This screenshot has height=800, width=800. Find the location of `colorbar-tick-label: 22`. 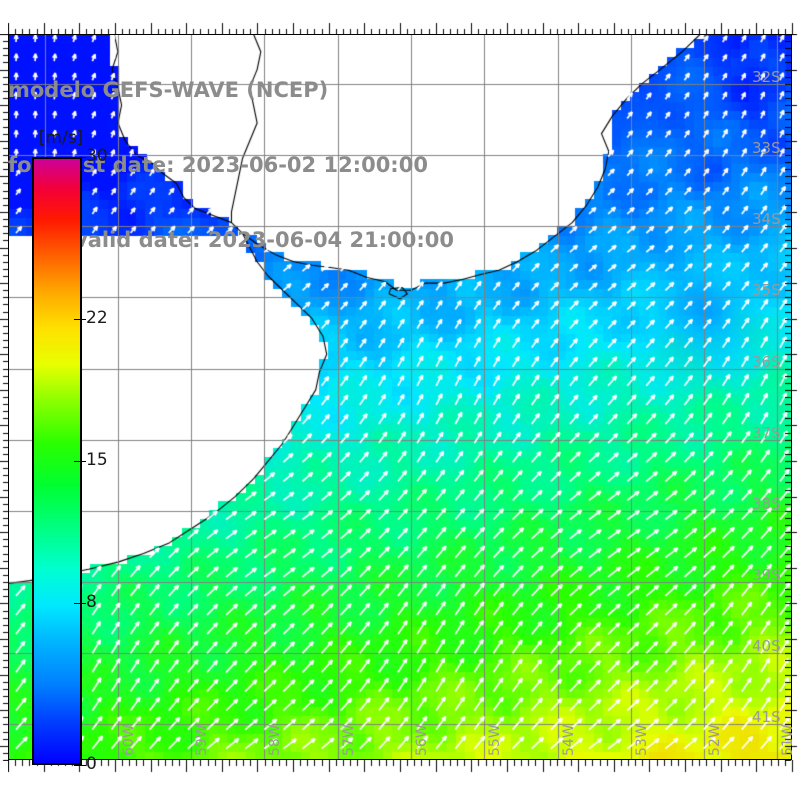

colorbar-tick-label: 22 is located at coordinates (97, 318).